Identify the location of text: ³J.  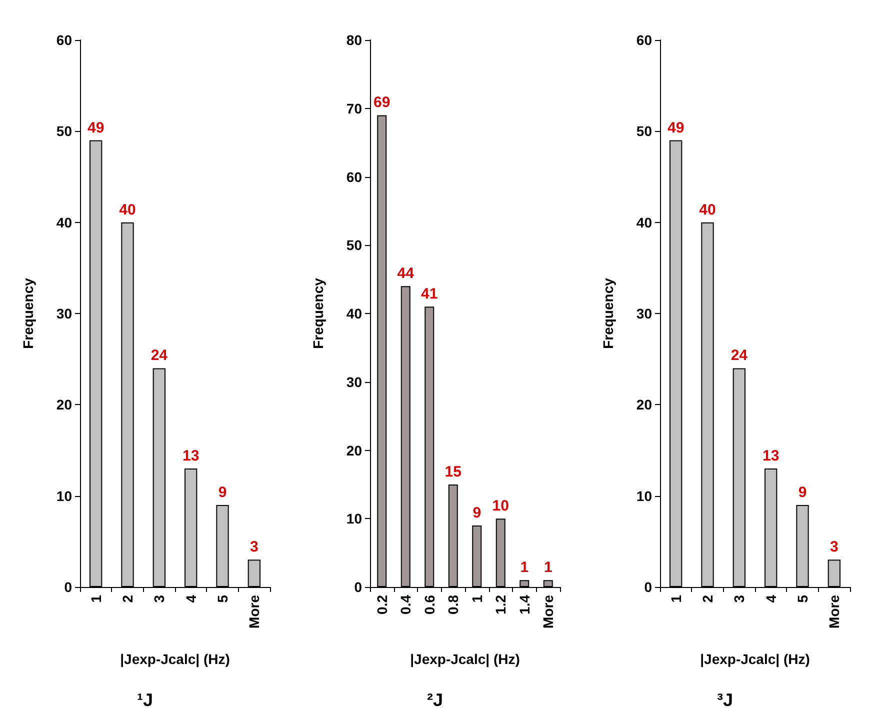
(725, 700).